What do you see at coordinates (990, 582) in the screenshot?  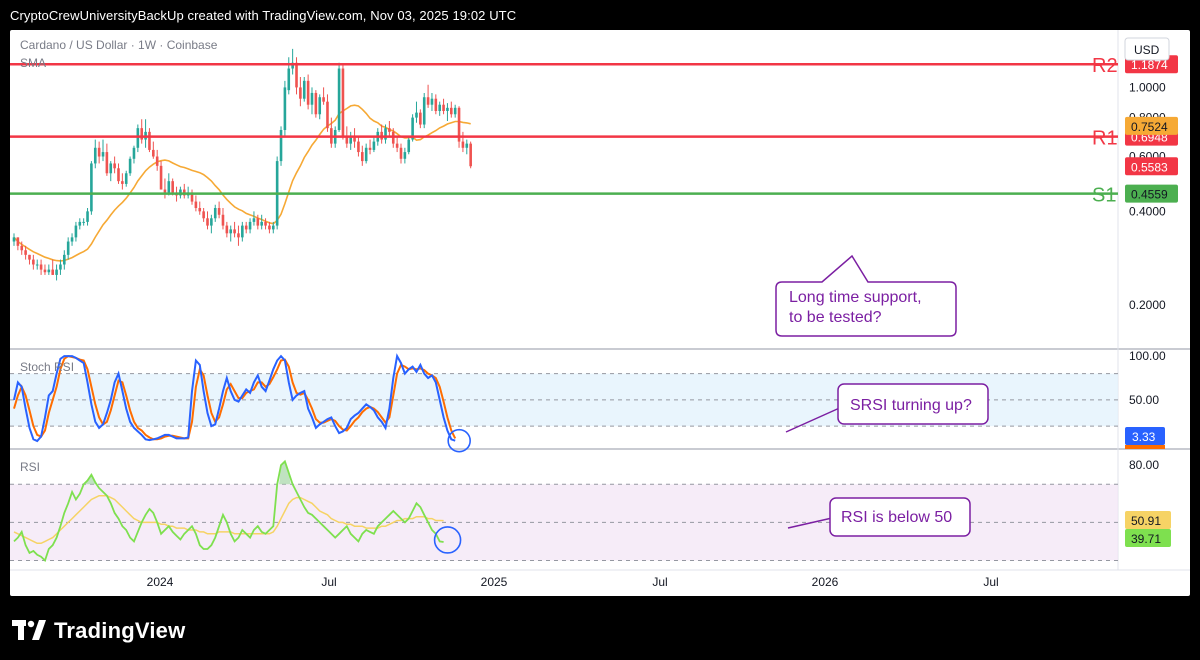 I see `time-tick-label: Jul` at bounding box center [990, 582].